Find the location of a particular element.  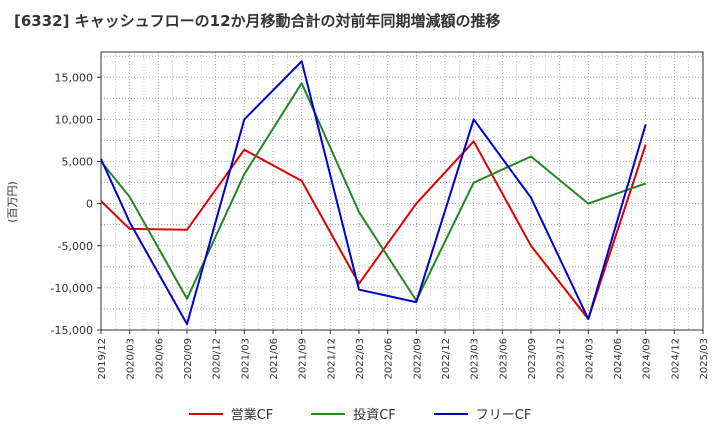

x-tick-label: 2023/06 is located at coordinates (503, 359).